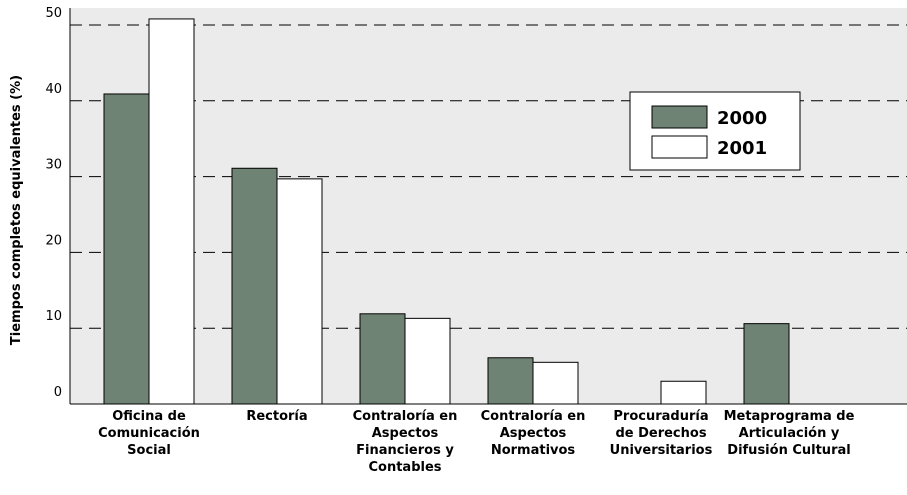 The height and width of the screenshot is (495, 907). Describe the element at coordinates (53, 89) in the screenshot. I see `y-tick-label: 40` at that location.